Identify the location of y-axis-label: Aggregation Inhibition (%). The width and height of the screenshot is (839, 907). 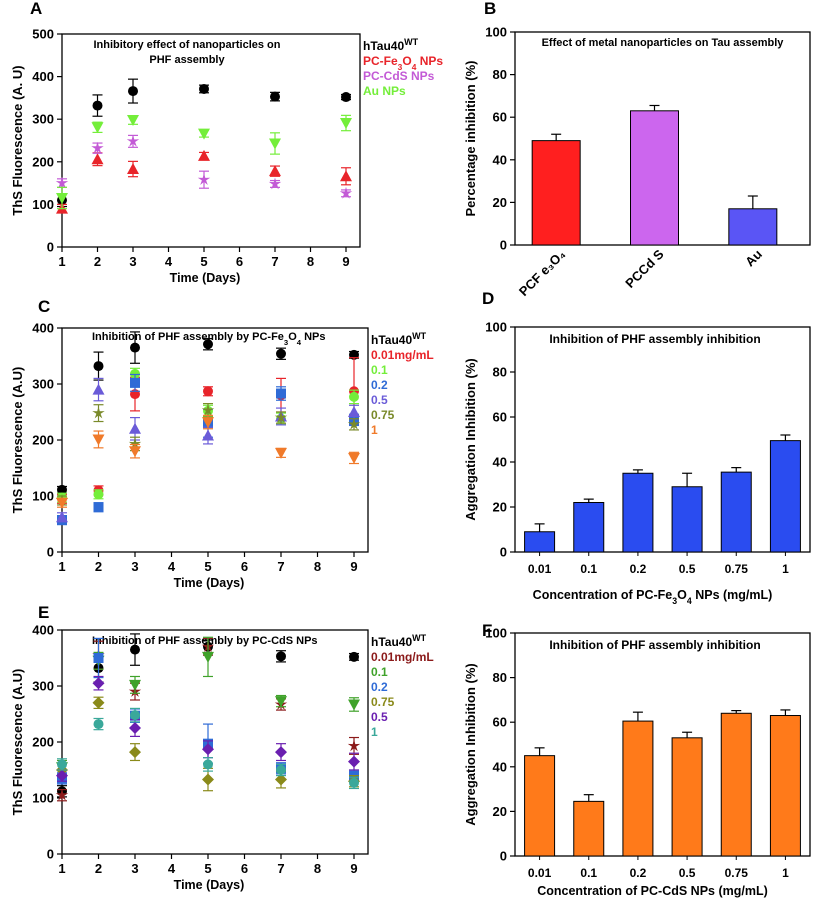
(470, 744).